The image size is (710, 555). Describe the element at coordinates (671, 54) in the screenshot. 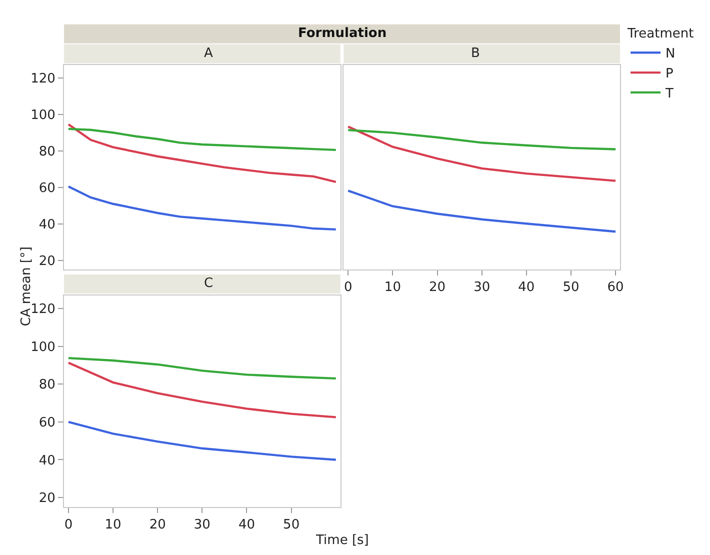

I see `legend-label: N` at that location.